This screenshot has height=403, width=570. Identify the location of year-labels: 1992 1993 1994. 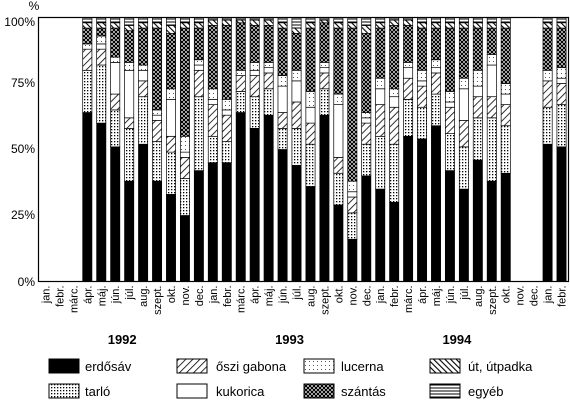
(290, 339).